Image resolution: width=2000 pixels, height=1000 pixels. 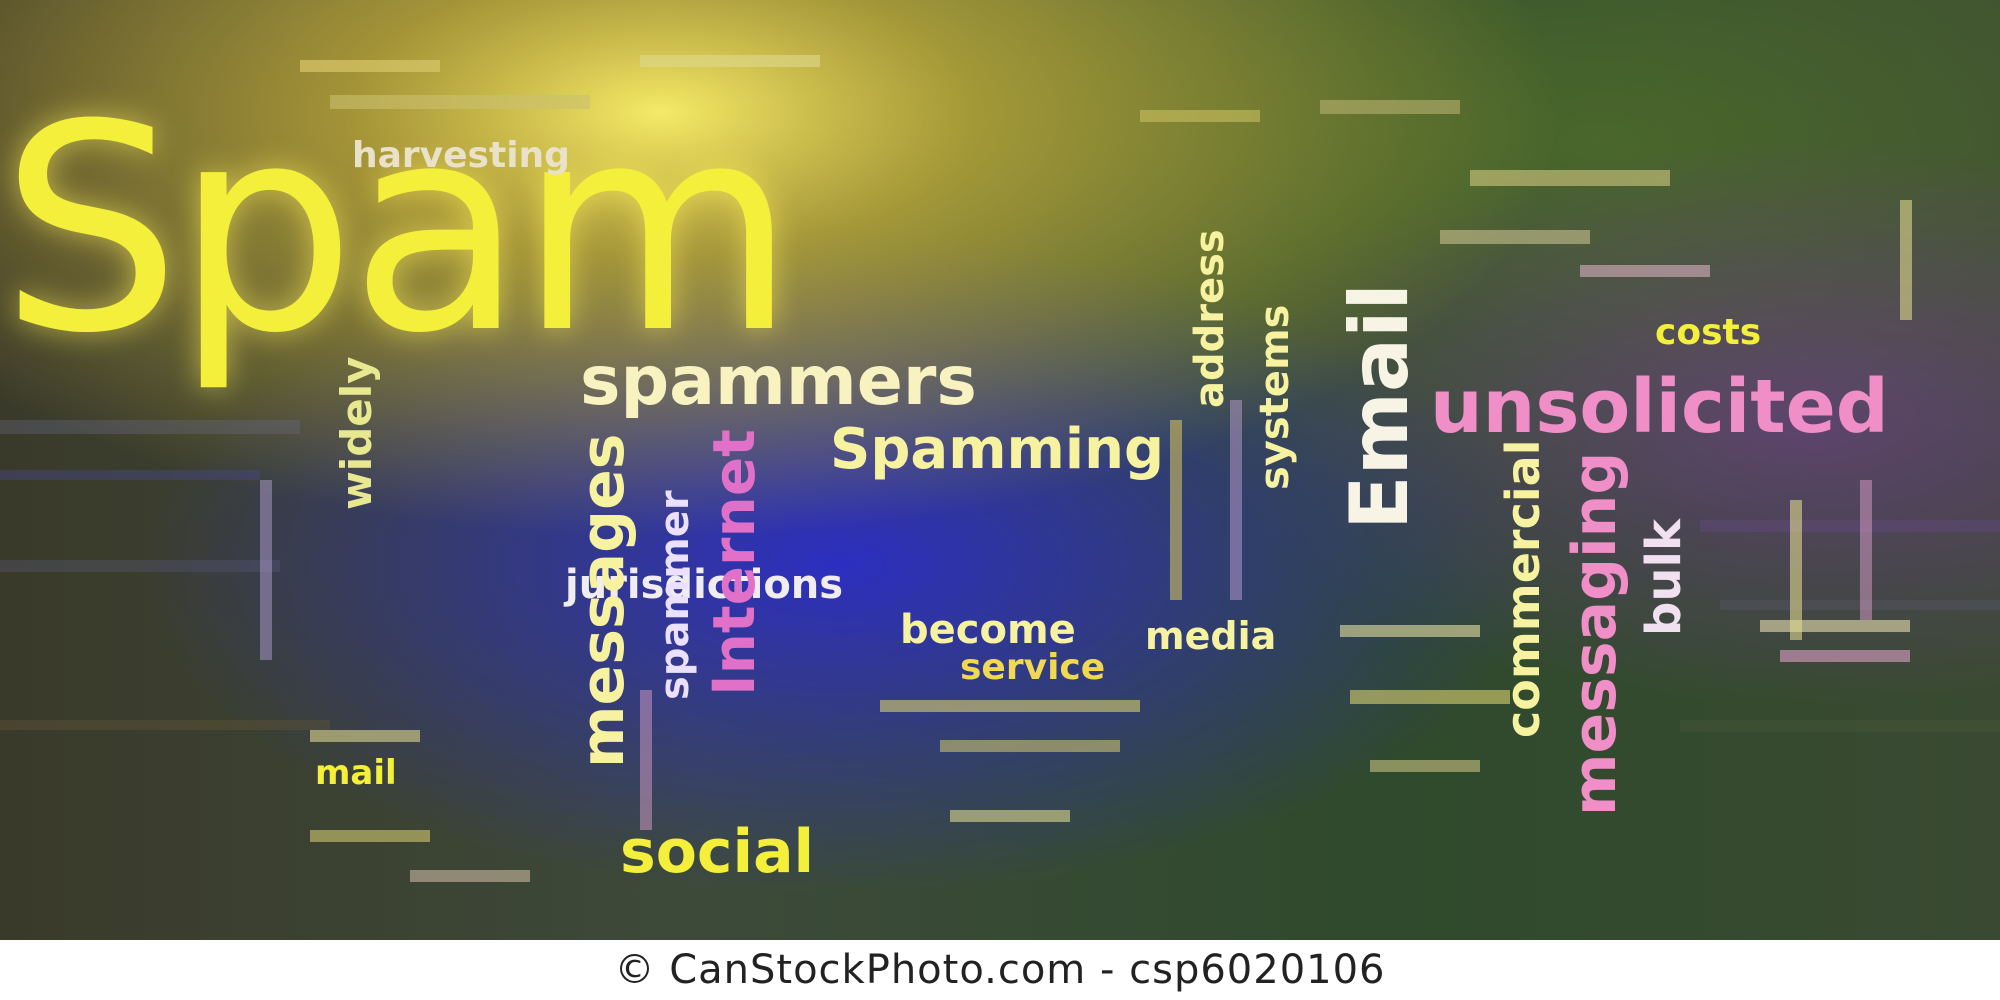 What do you see at coordinates (1275, 397) in the screenshot?
I see `word-systems: systems` at bounding box center [1275, 397].